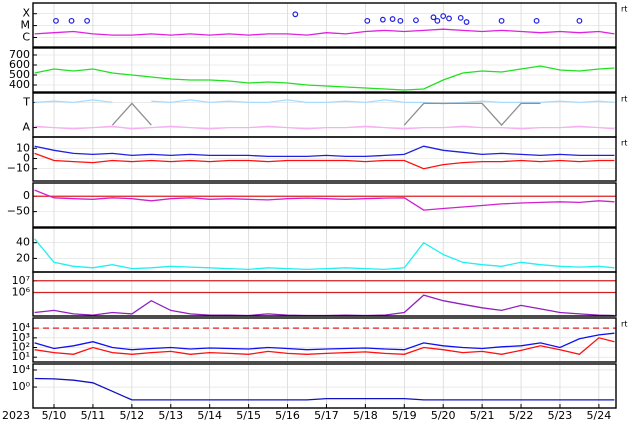  I want to click on x-tick-label: 5/16, so click(287, 415).